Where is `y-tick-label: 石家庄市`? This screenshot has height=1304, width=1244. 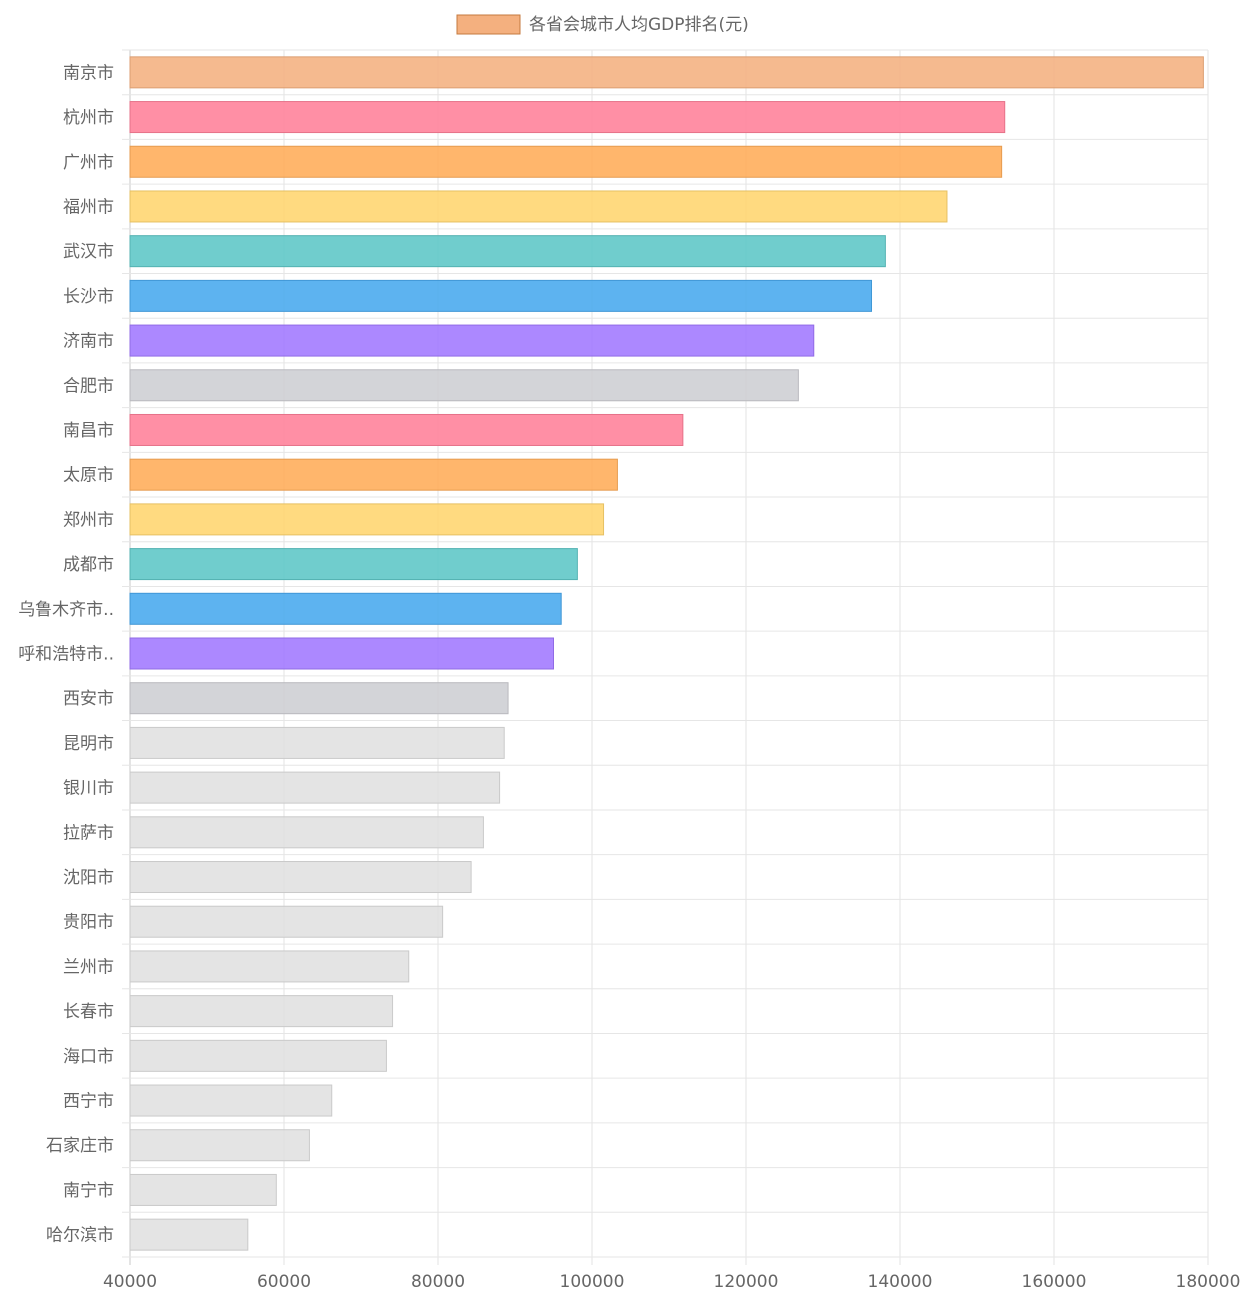 y-tick-label: 石家庄市 is located at coordinates (80, 1146).